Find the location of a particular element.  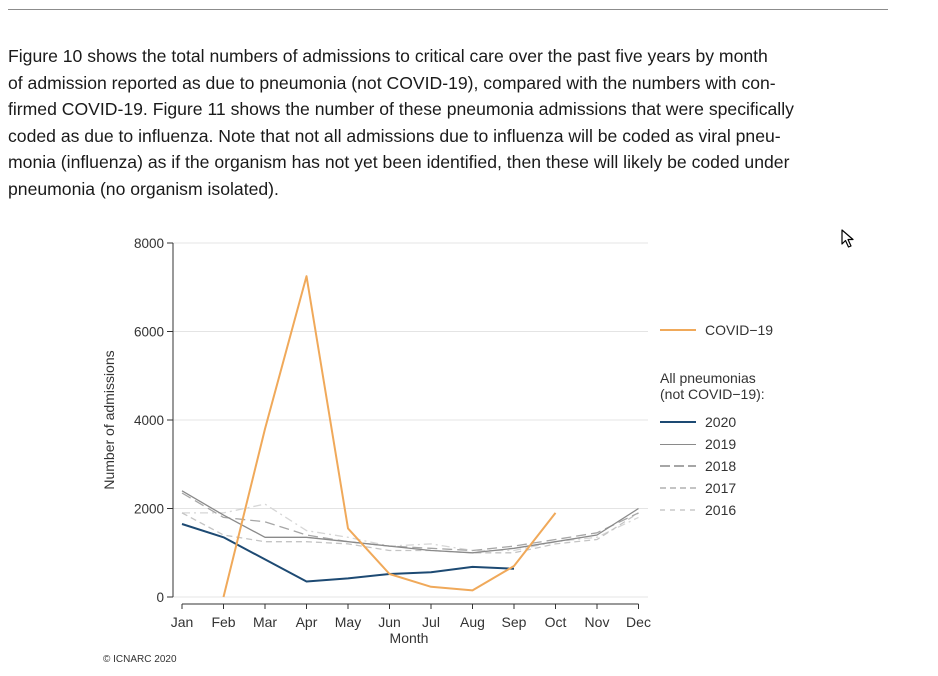

series-line-2019 is located at coordinates (410, 522).